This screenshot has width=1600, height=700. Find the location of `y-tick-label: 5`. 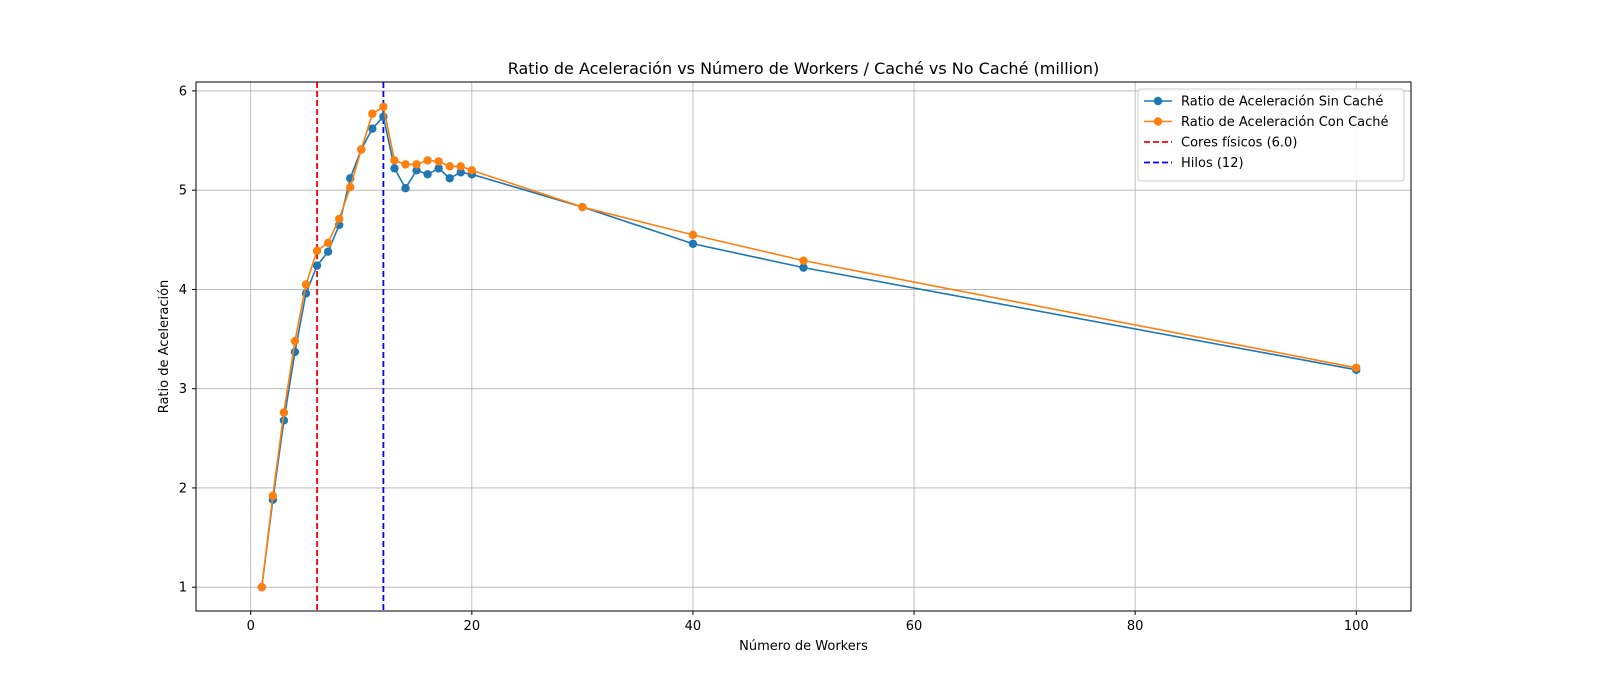

y-tick-label: 5 is located at coordinates (183, 191).